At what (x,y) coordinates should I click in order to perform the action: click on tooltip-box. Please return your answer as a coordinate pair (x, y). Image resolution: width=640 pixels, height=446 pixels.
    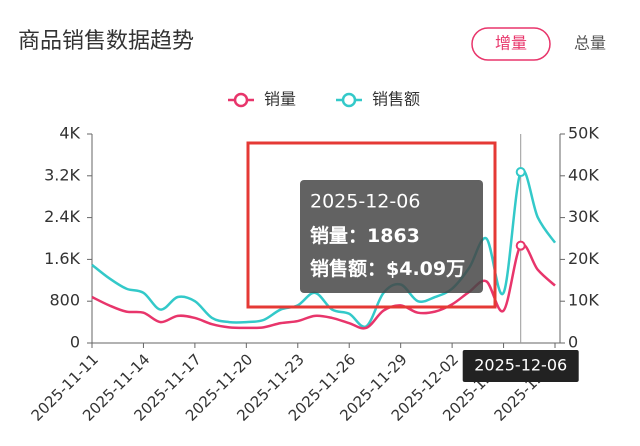
    Looking at the image, I should click on (391, 236).